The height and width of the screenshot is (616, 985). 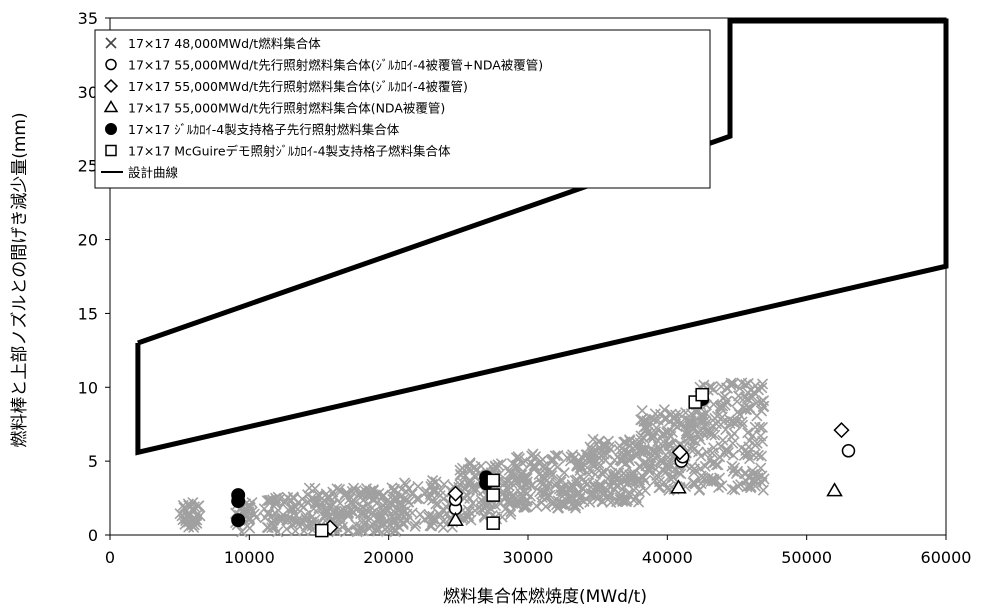 What do you see at coordinates (848, 451) in the screenshot?
I see `point-circle-open` at bounding box center [848, 451].